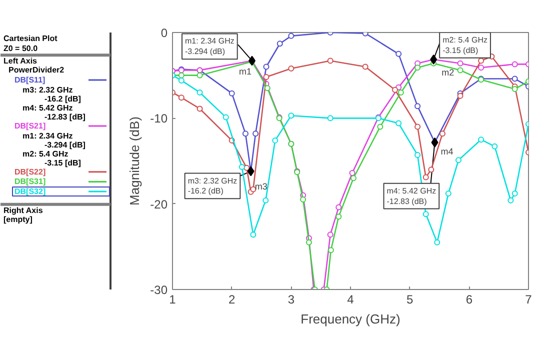 The width and height of the screenshot is (550, 341). I want to click on x-tick-label: 7, so click(528, 299).